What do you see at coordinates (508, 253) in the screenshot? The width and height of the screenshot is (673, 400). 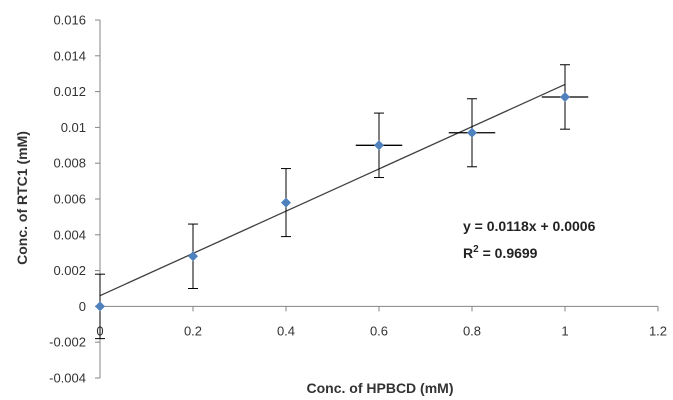 I see `r-squared-value: = 0.9699` at bounding box center [508, 253].